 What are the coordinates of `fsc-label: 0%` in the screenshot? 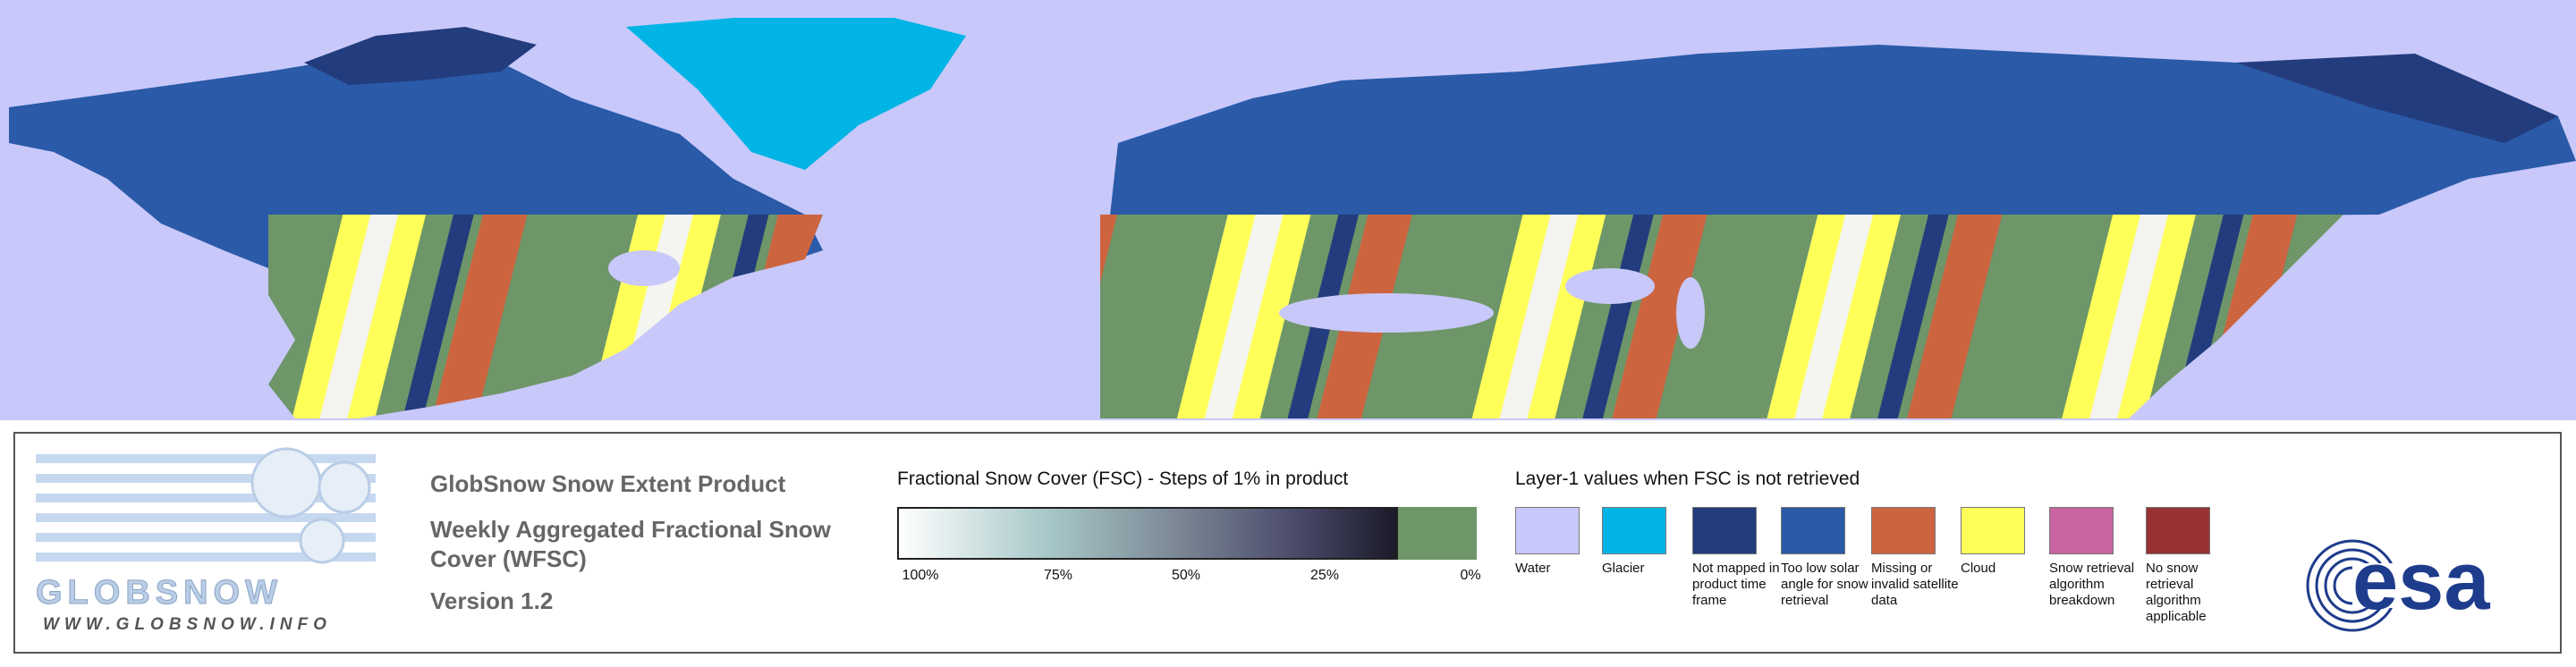 It's located at (1470, 575).